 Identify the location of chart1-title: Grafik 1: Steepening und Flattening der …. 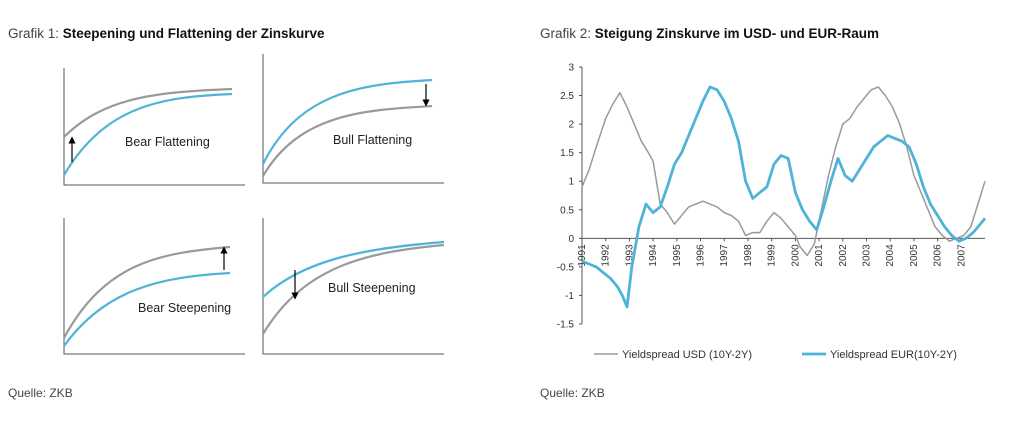
(166, 33).